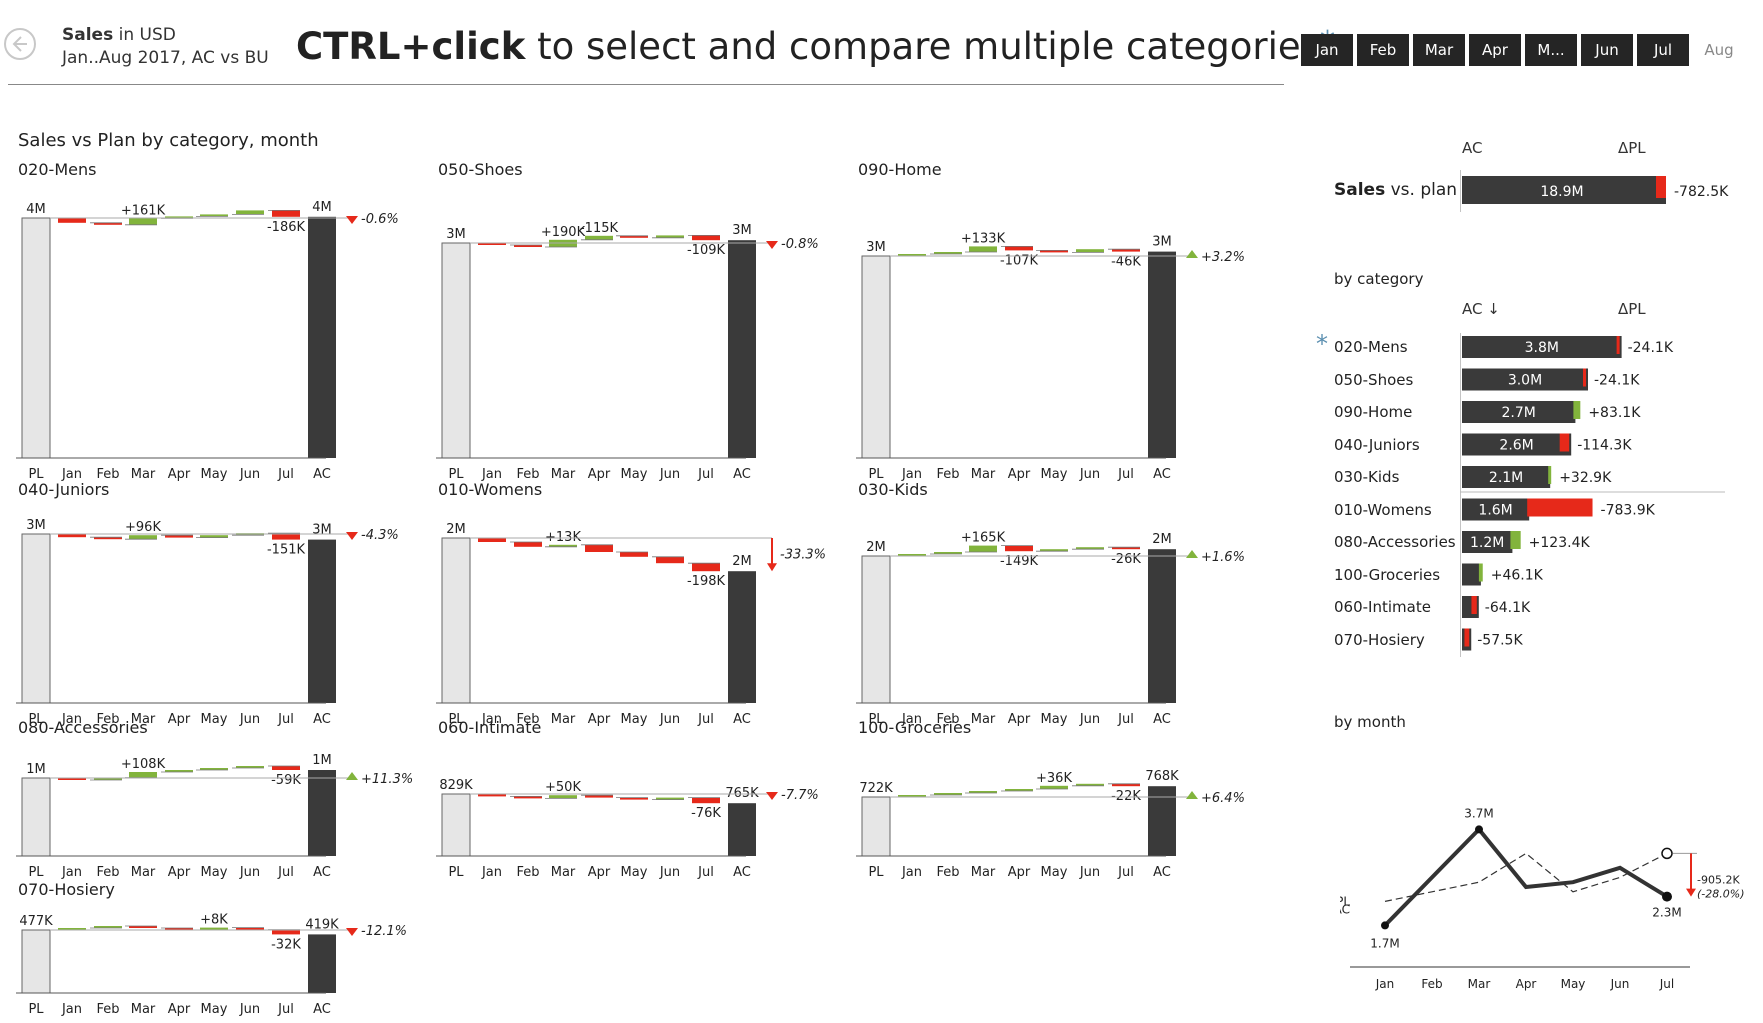  Describe the element at coordinates (1719, 50) in the screenshot. I see `month-button-8: Aug` at that location.